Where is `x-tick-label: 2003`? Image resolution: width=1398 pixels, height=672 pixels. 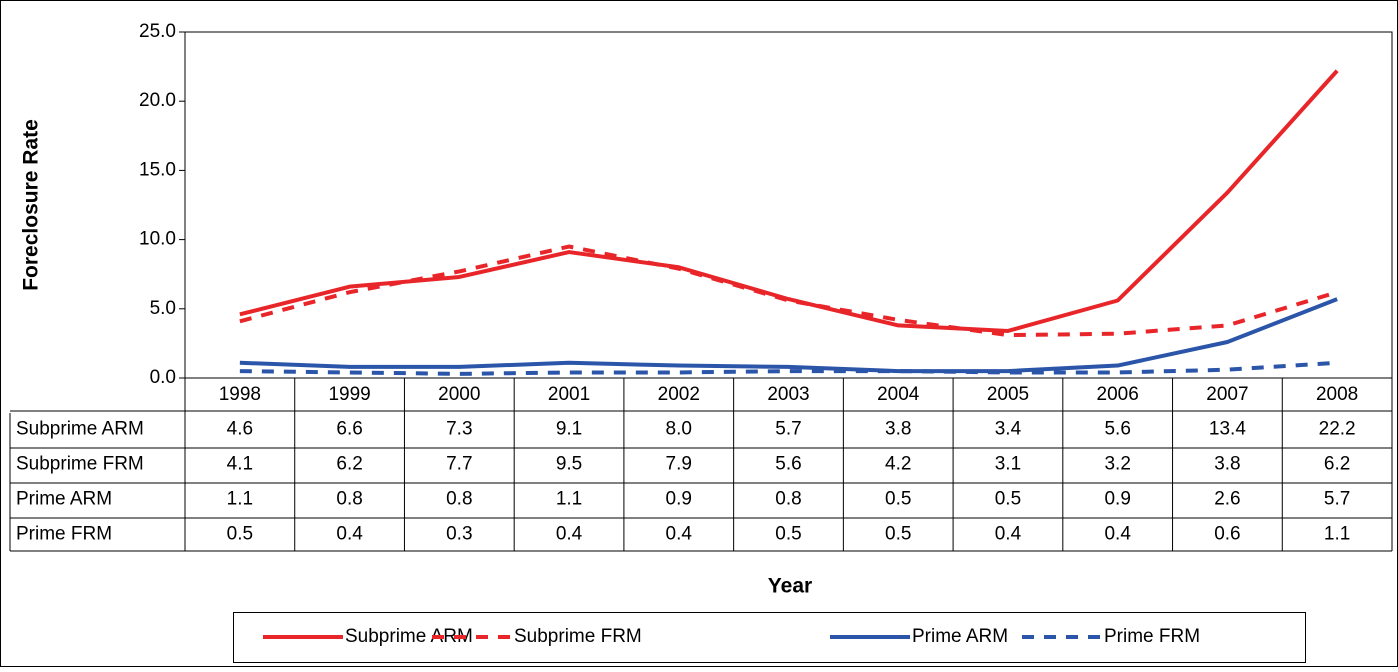 x-tick-label: 2003 is located at coordinates (788, 394).